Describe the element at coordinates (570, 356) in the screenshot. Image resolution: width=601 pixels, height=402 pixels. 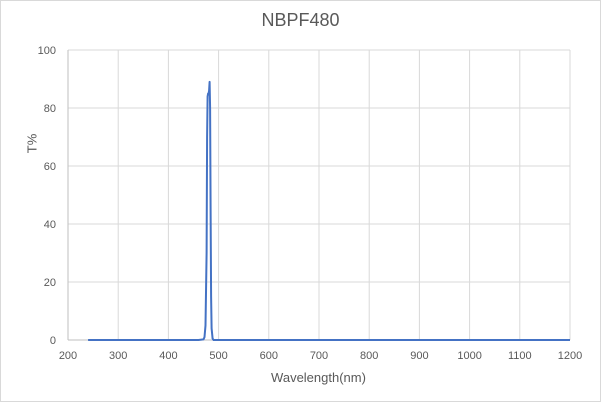
I see `x-tick-label: 1200` at that location.